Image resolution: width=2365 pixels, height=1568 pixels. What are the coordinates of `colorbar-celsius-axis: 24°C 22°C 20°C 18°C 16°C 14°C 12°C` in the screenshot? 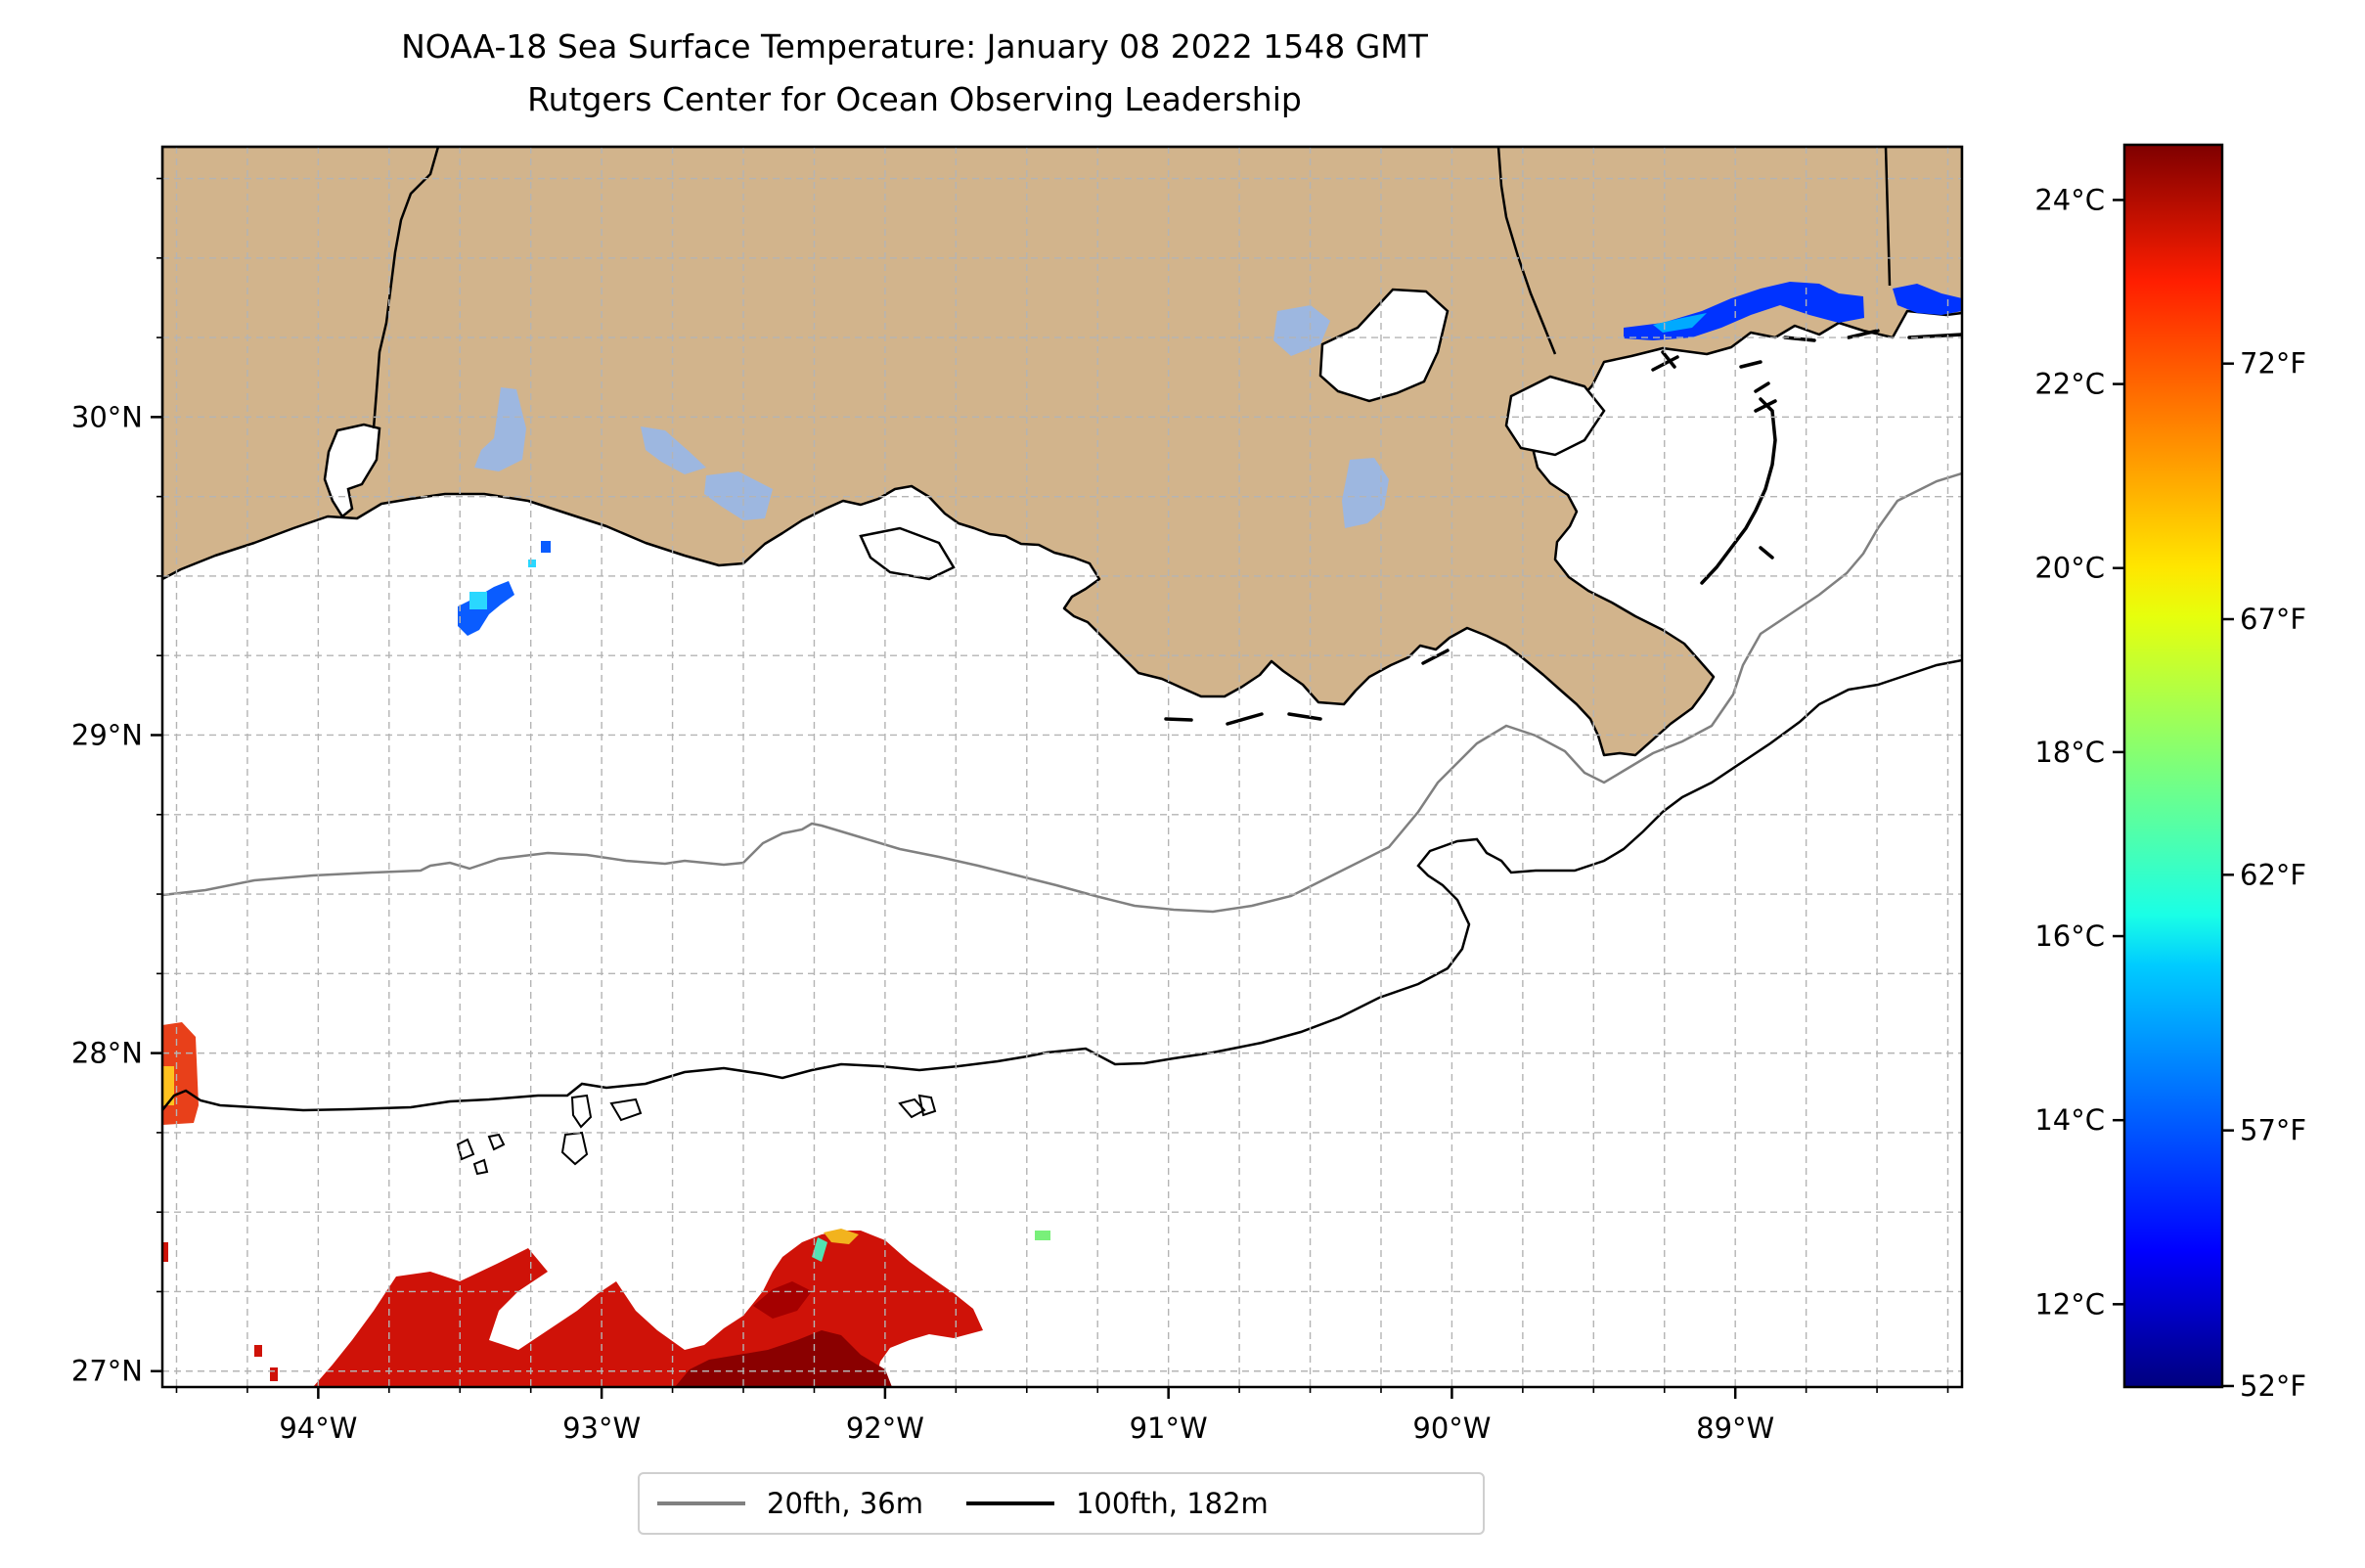 It's located at (2079, 752).